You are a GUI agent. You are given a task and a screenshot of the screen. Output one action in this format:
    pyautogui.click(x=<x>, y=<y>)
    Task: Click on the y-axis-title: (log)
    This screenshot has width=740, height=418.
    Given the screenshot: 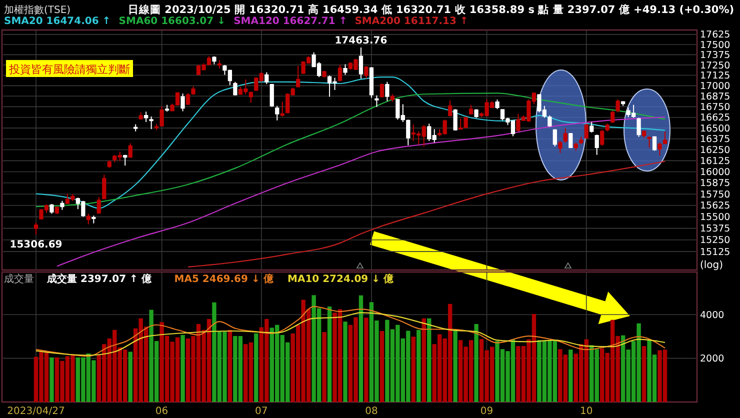 What is the action you would take?
    pyautogui.click(x=712, y=265)
    